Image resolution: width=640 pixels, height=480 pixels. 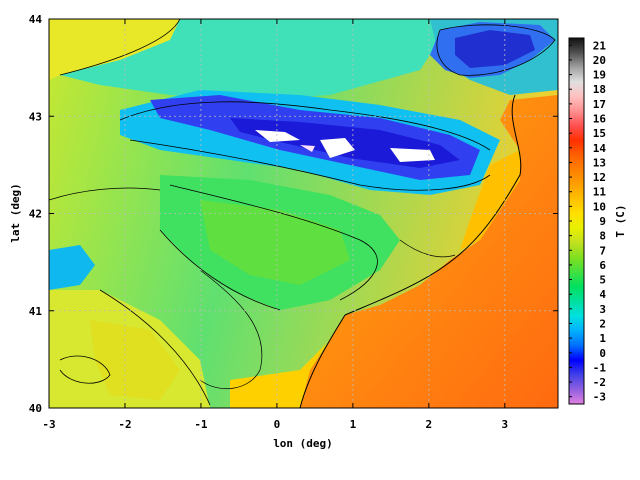 I want to click on colorbar-label: T (C), so click(x=620, y=220).